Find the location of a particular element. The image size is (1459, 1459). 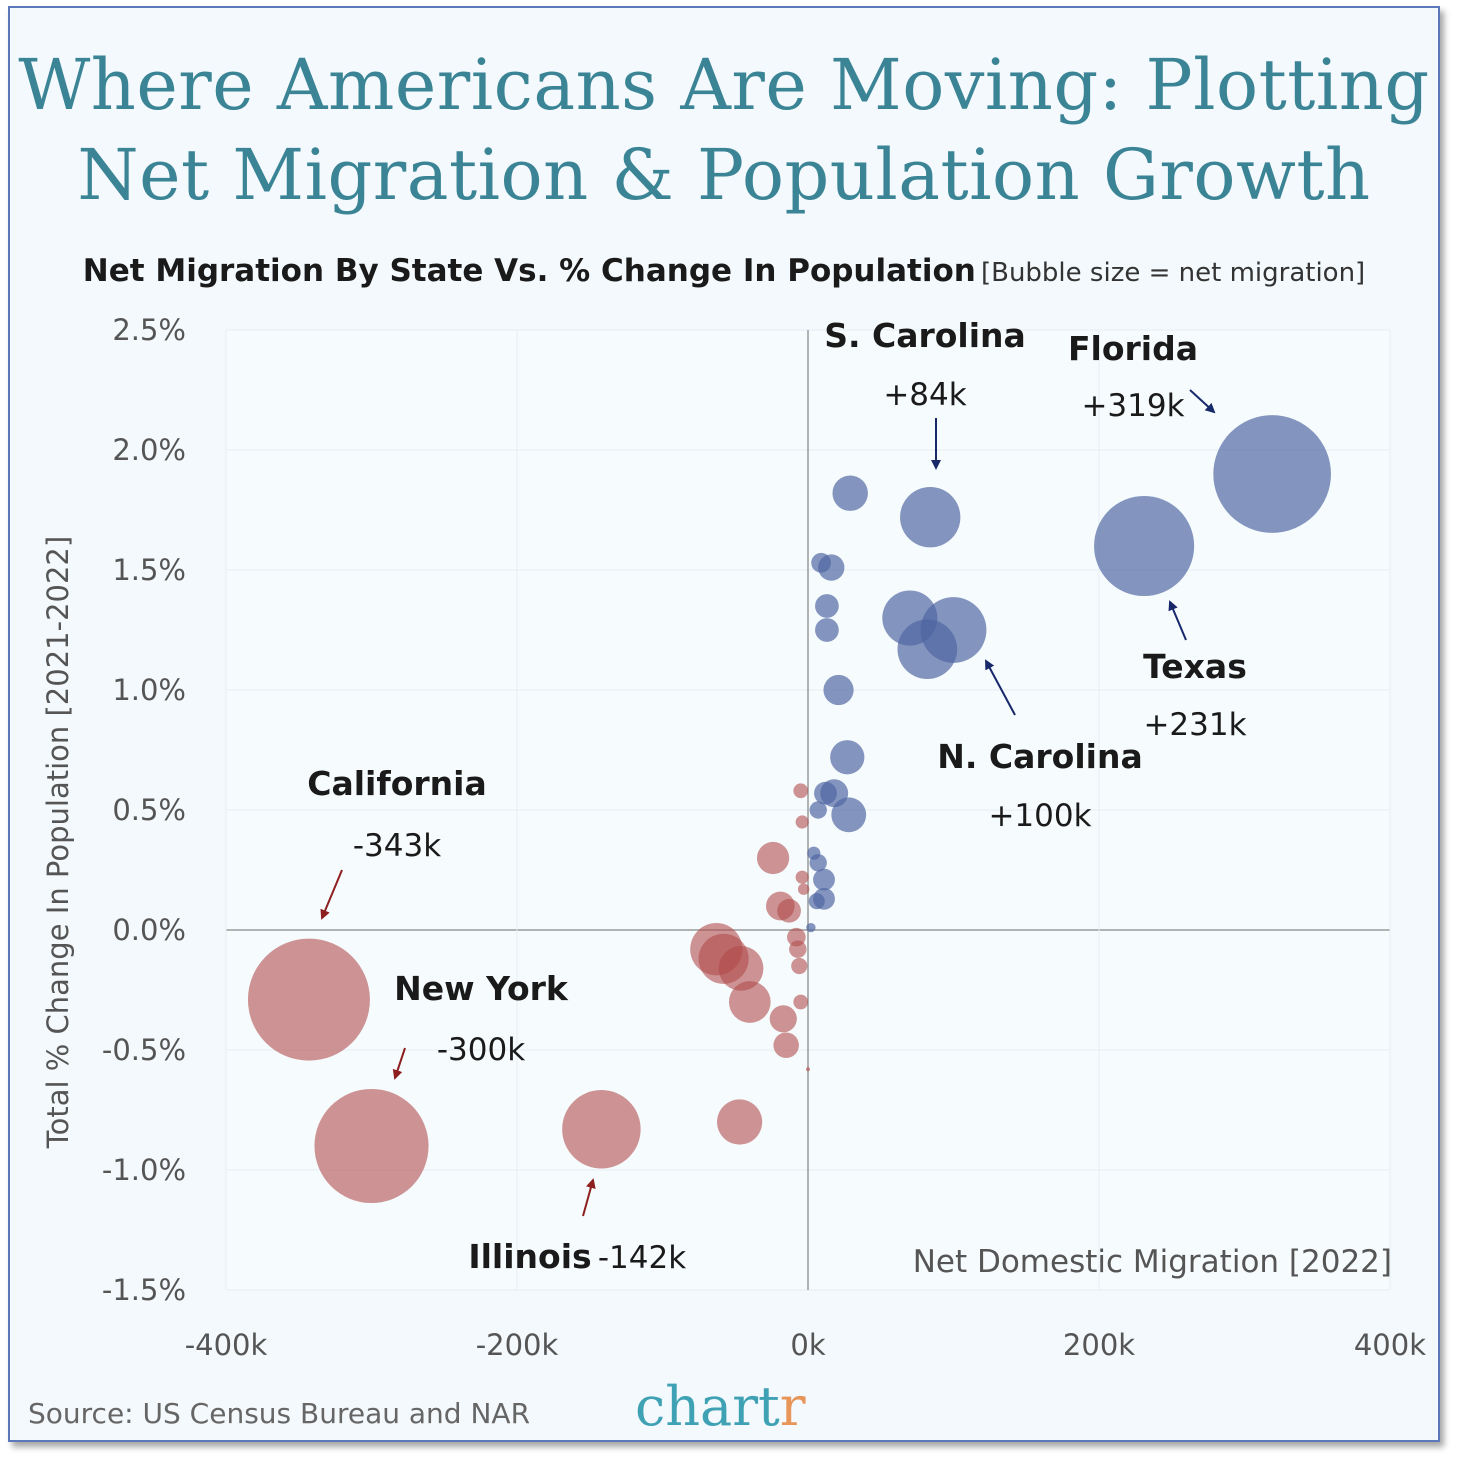

brand-logo: chartr is located at coordinates (720, 1406).